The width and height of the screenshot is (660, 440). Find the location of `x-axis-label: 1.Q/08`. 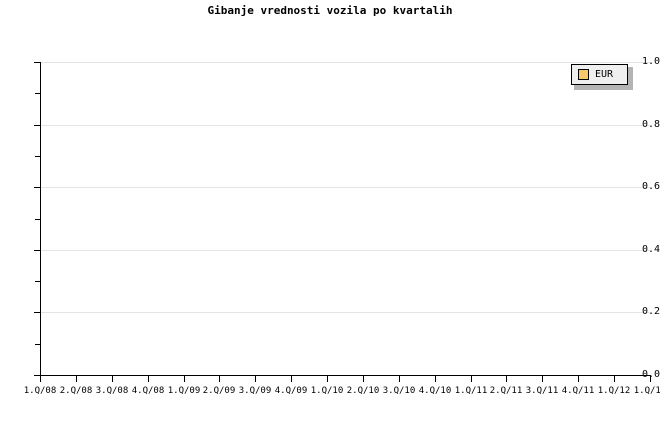

x-axis-label: 1.Q/08 is located at coordinates (40, 391).